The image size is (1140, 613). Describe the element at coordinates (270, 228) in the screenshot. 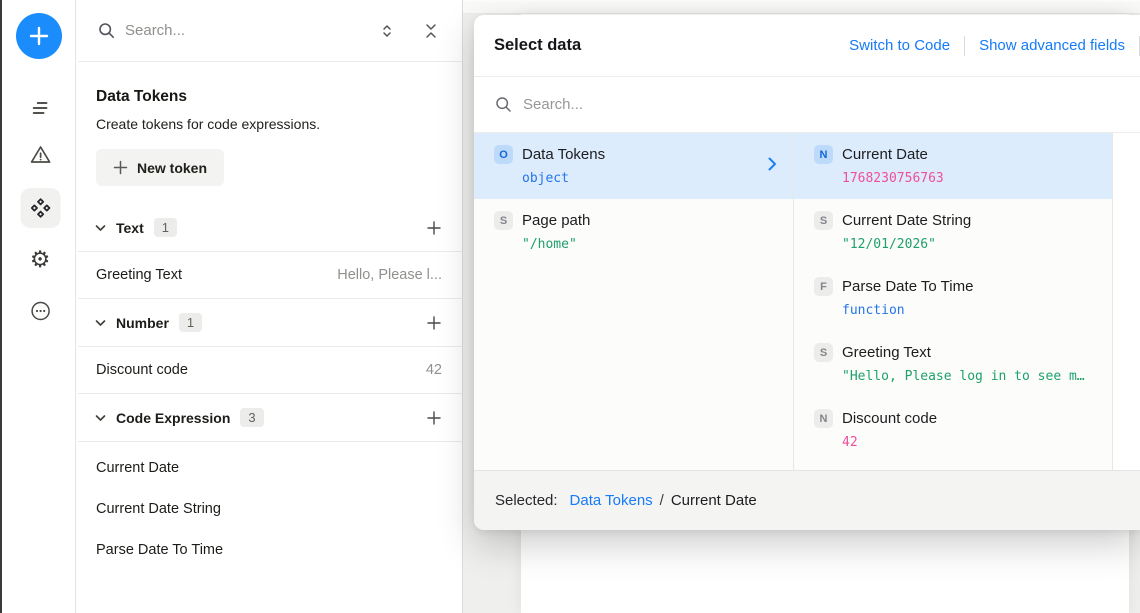

I see `section-header-text: Text 1` at that location.